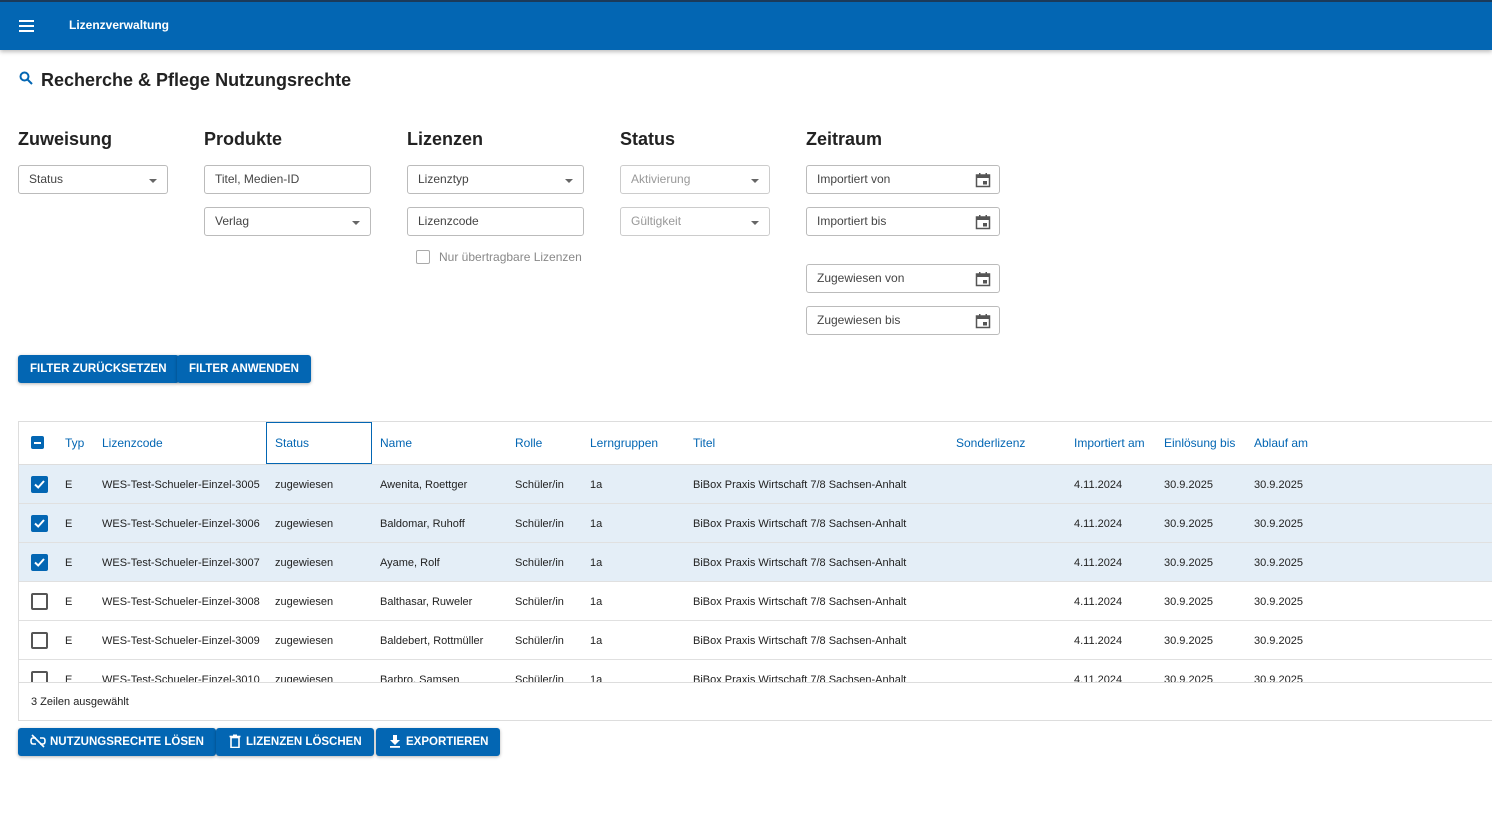 This screenshot has width=1492, height=839. I want to click on table-cell: WES-Test-Schueler-Einzel-3005, so click(181, 485).